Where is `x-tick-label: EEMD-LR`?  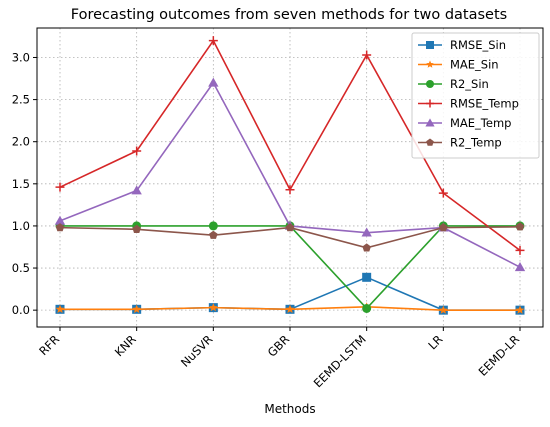 x-tick-label: EEMD-LR is located at coordinates (499, 355).